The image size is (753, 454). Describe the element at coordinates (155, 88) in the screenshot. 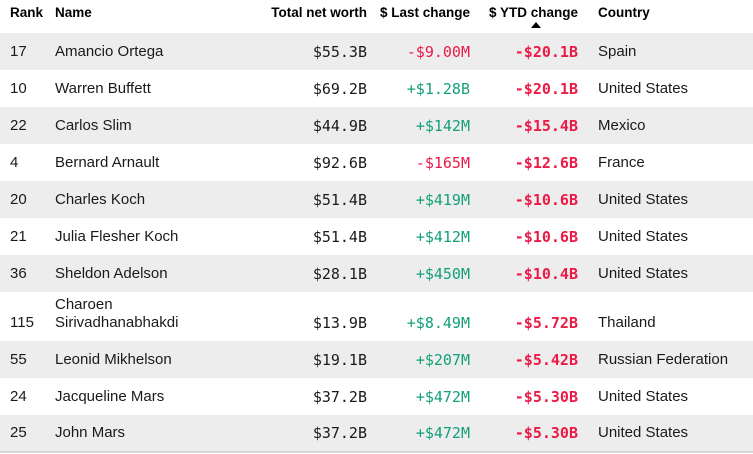

I see `name-cell: Warren Buffett` at that location.